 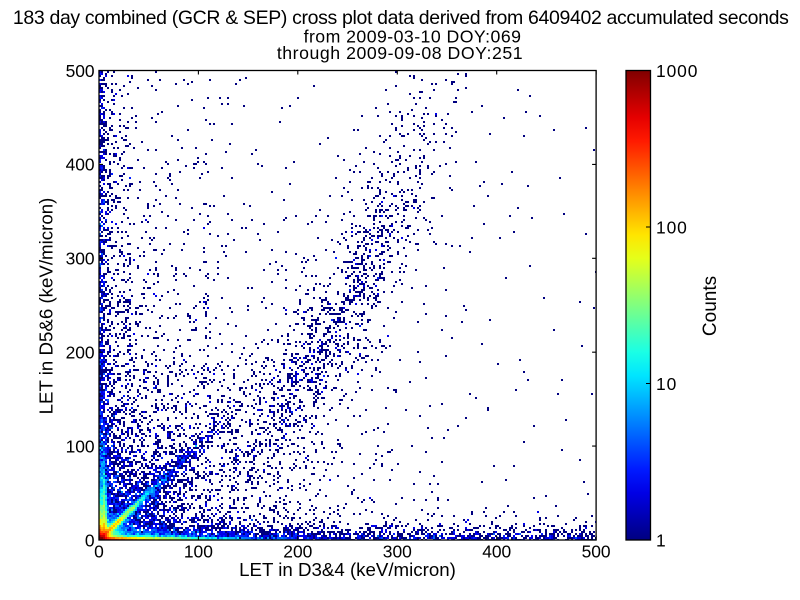 I want to click on svg-text: through 2009-09-08 DOY:251, so click(x=400, y=53).